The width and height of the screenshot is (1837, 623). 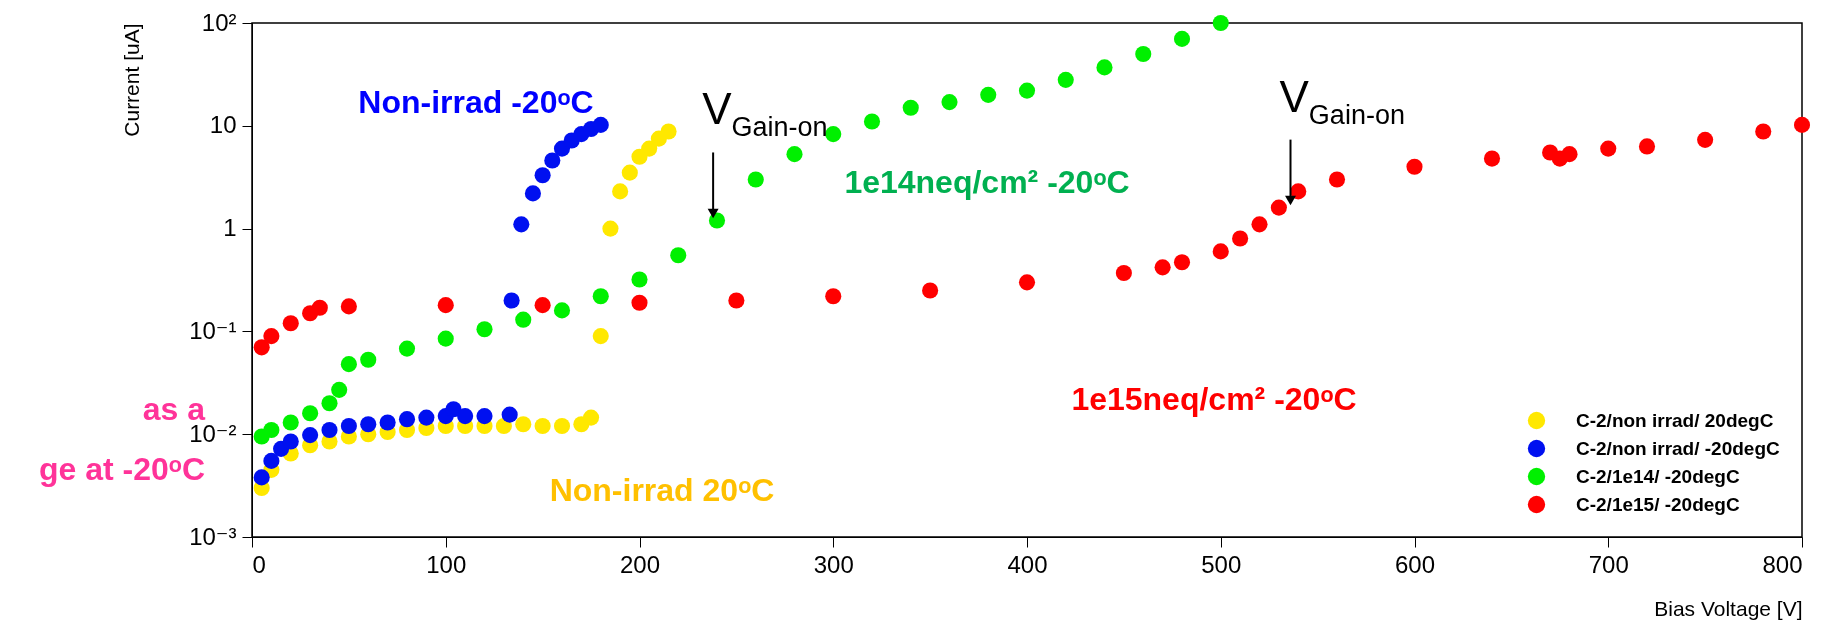 What do you see at coordinates (1221, 564) in the screenshot?
I see `x-tick-label: 500` at bounding box center [1221, 564].